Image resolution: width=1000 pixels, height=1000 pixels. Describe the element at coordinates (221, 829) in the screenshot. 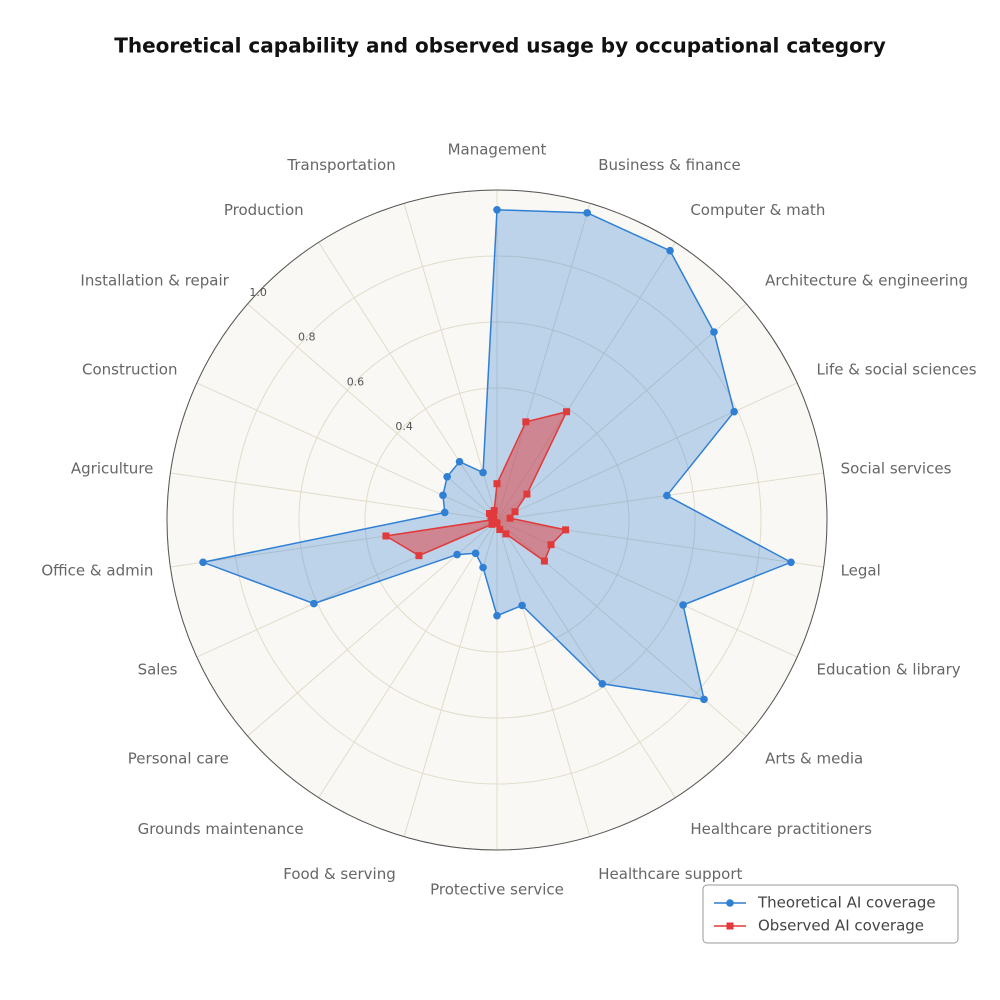

I see `category-label: Grounds maintenance` at that location.